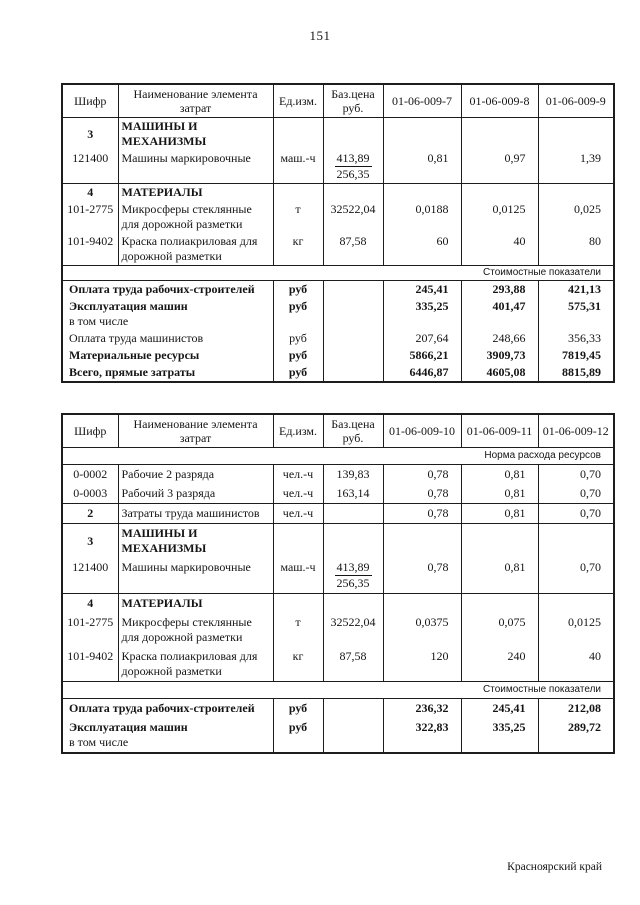  What do you see at coordinates (338, 456) in the screenshot?
I see `norm-band-label: Норма расхода ресурсов` at bounding box center [338, 456].